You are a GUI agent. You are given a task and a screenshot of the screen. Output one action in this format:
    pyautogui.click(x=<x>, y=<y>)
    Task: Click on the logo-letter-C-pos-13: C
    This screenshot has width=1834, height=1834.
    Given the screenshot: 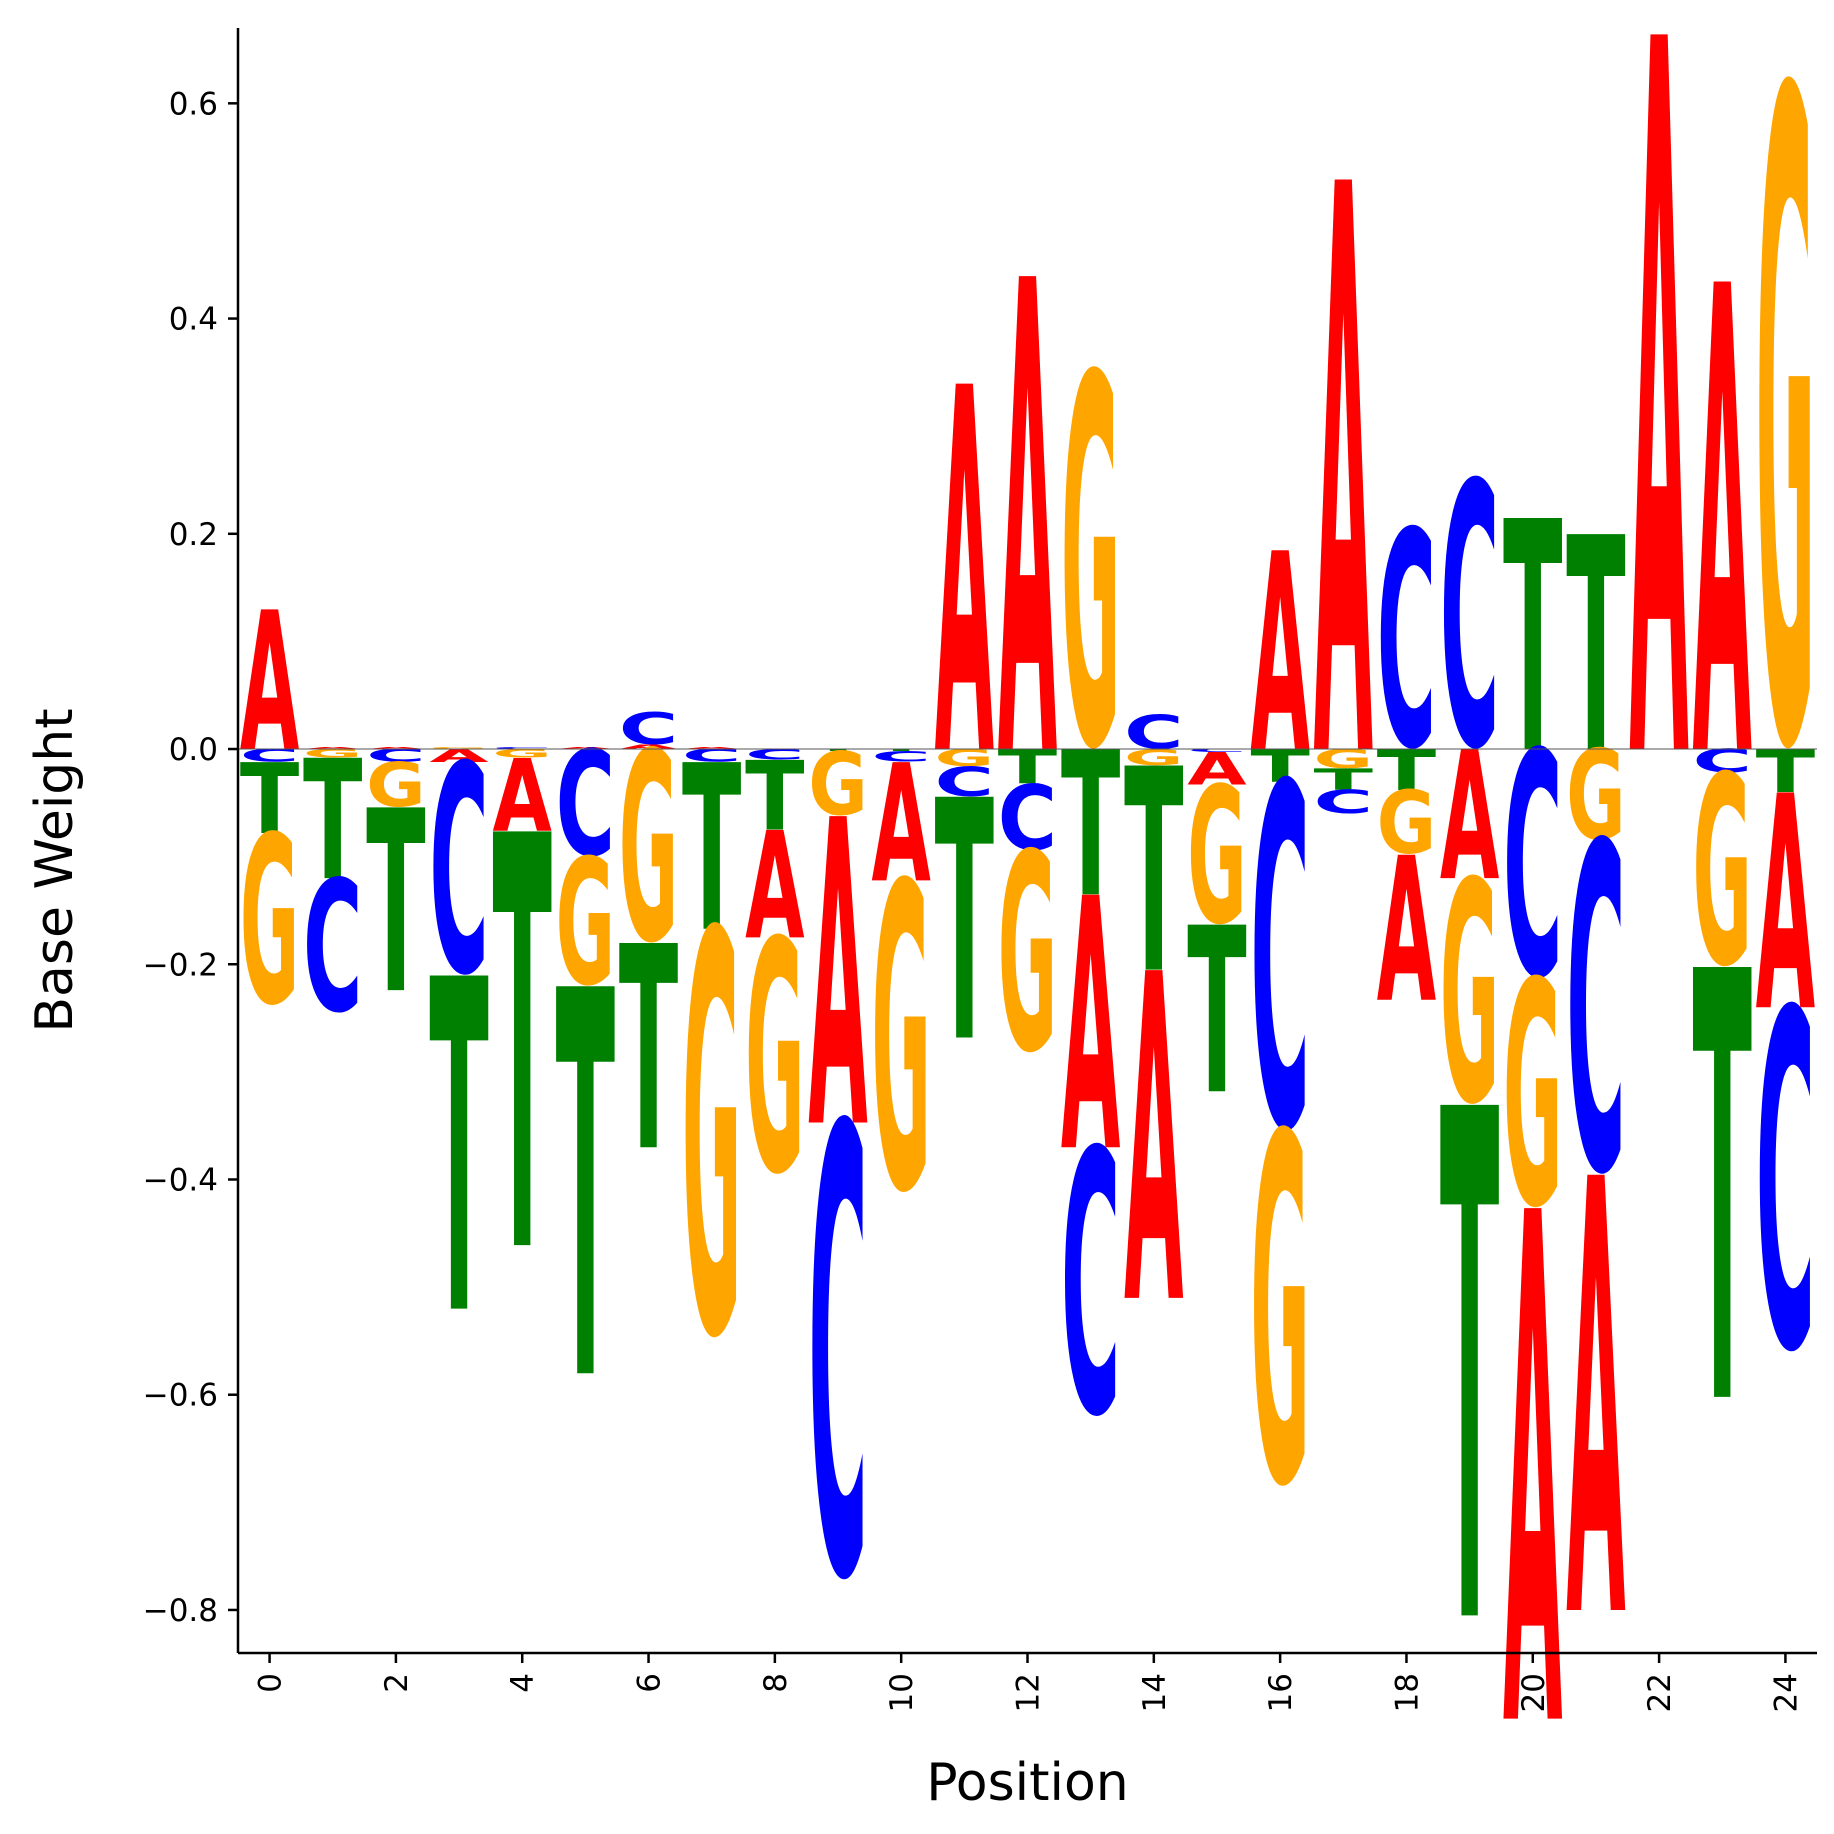 What is the action you would take?
    pyautogui.click(x=1090, y=1285)
    